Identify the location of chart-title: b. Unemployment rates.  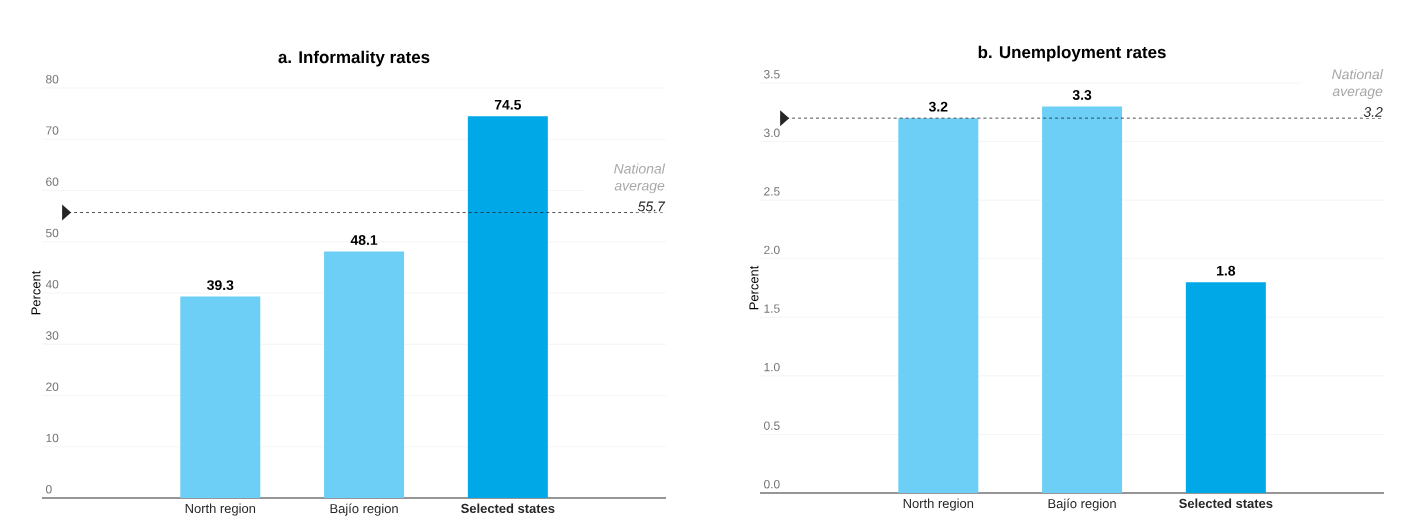
(1072, 53).